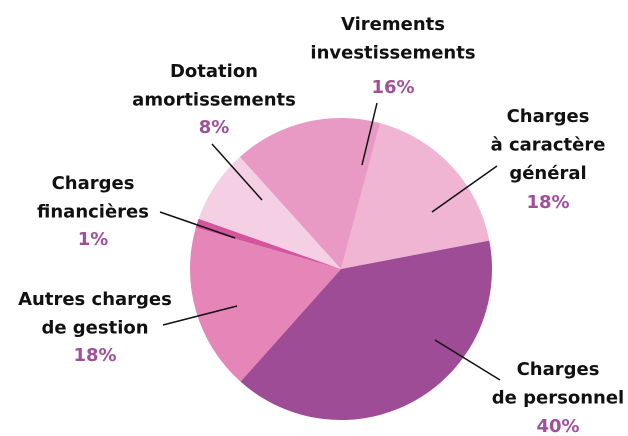  What do you see at coordinates (93, 239) in the screenshot?
I see `value-label: 1%` at bounding box center [93, 239].